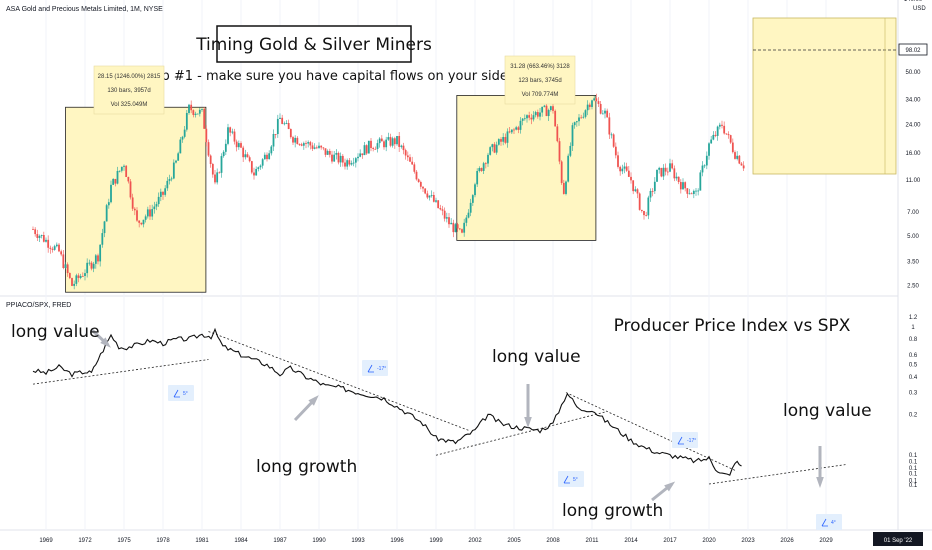 The width and height of the screenshot is (932, 550). Describe the element at coordinates (313, 400) in the screenshot. I see `arrow-long-growth-1-head` at that location.